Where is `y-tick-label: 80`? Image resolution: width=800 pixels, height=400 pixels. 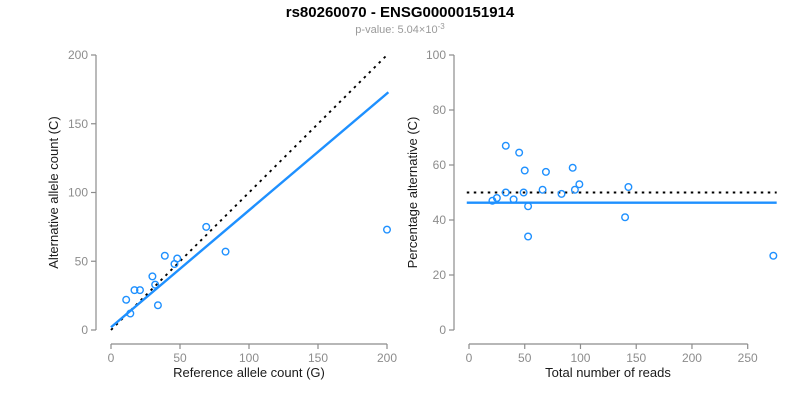
y-tick-label: 80 is located at coordinates (440, 110).